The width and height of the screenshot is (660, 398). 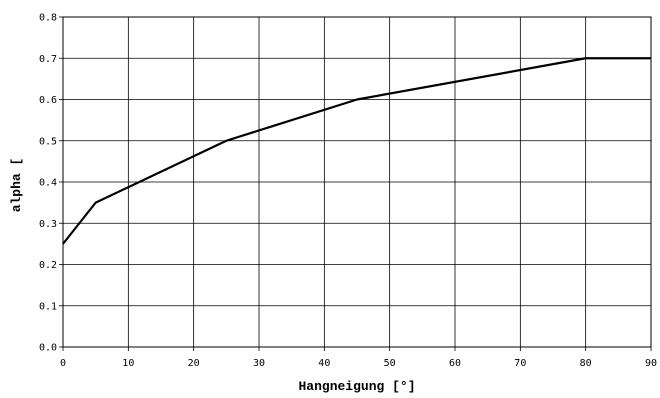 I want to click on y-axis-title: alpha [, so click(x=16, y=185).